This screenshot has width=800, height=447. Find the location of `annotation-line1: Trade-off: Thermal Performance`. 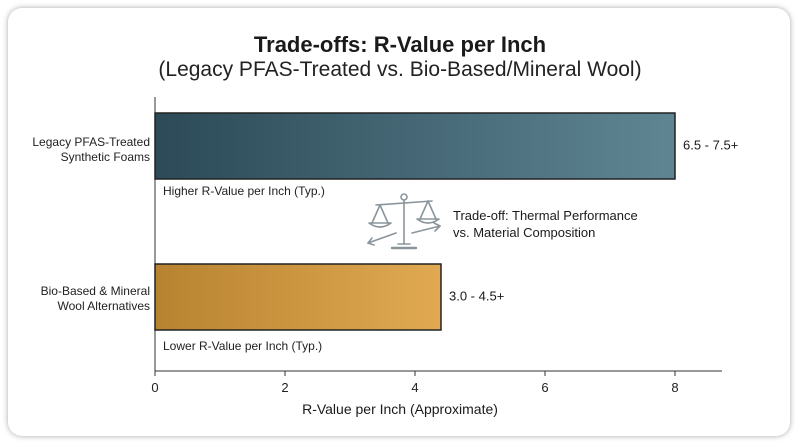

annotation-line1: Trade-off: Thermal Performance is located at coordinates (545, 215).